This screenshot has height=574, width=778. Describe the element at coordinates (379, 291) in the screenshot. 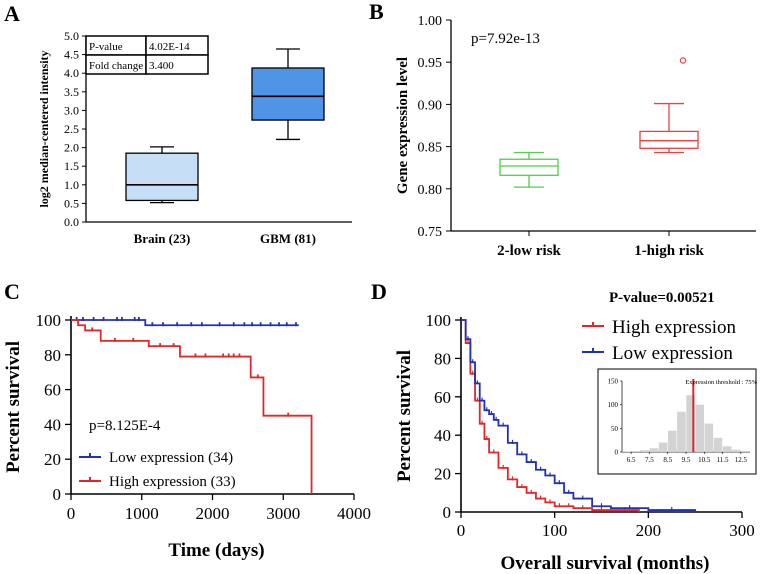

I see `panel-d-label: D` at that location.